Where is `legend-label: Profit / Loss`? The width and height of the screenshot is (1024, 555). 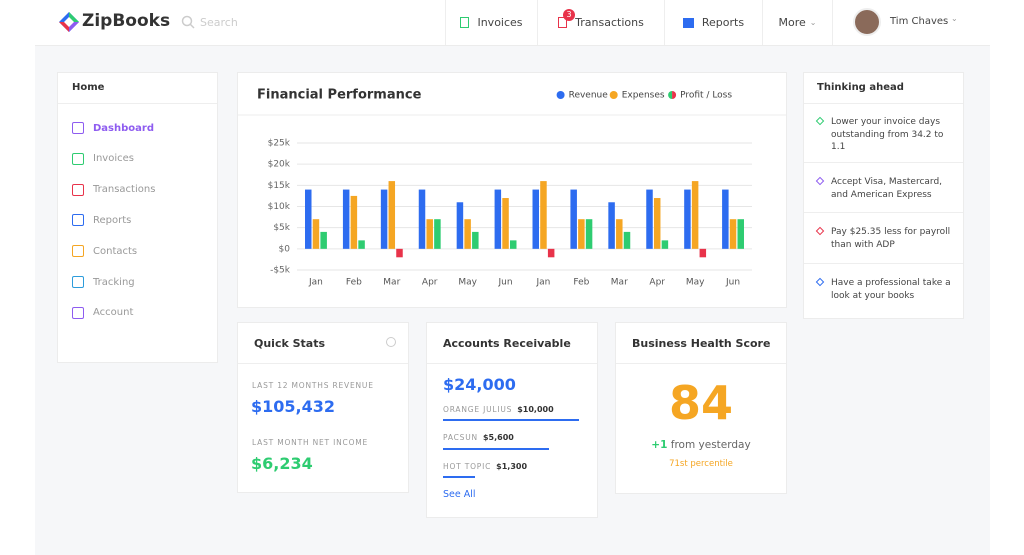
legend-label: Profit / Loss is located at coordinates (706, 96).